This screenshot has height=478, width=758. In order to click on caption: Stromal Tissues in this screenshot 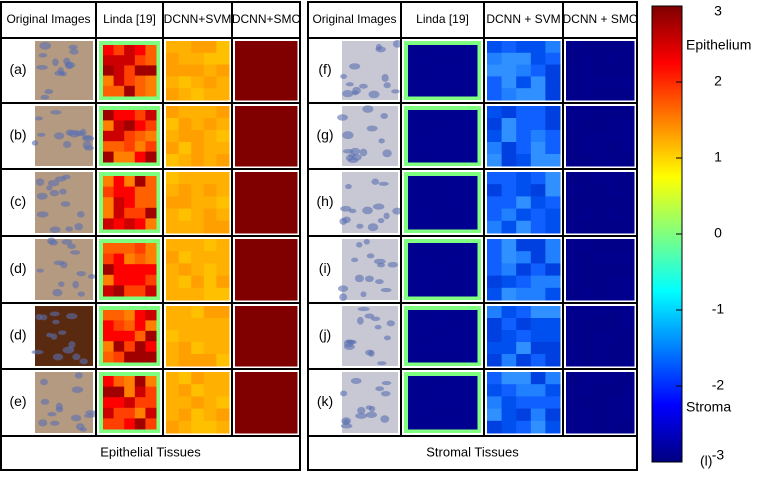, I will do `click(472, 451)`.